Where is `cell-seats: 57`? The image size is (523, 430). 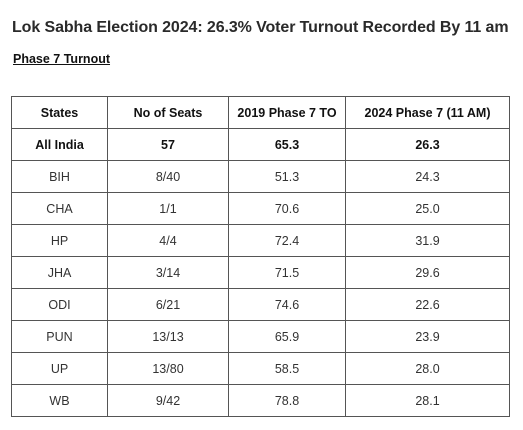
cell-seats: 57 is located at coordinates (168, 144).